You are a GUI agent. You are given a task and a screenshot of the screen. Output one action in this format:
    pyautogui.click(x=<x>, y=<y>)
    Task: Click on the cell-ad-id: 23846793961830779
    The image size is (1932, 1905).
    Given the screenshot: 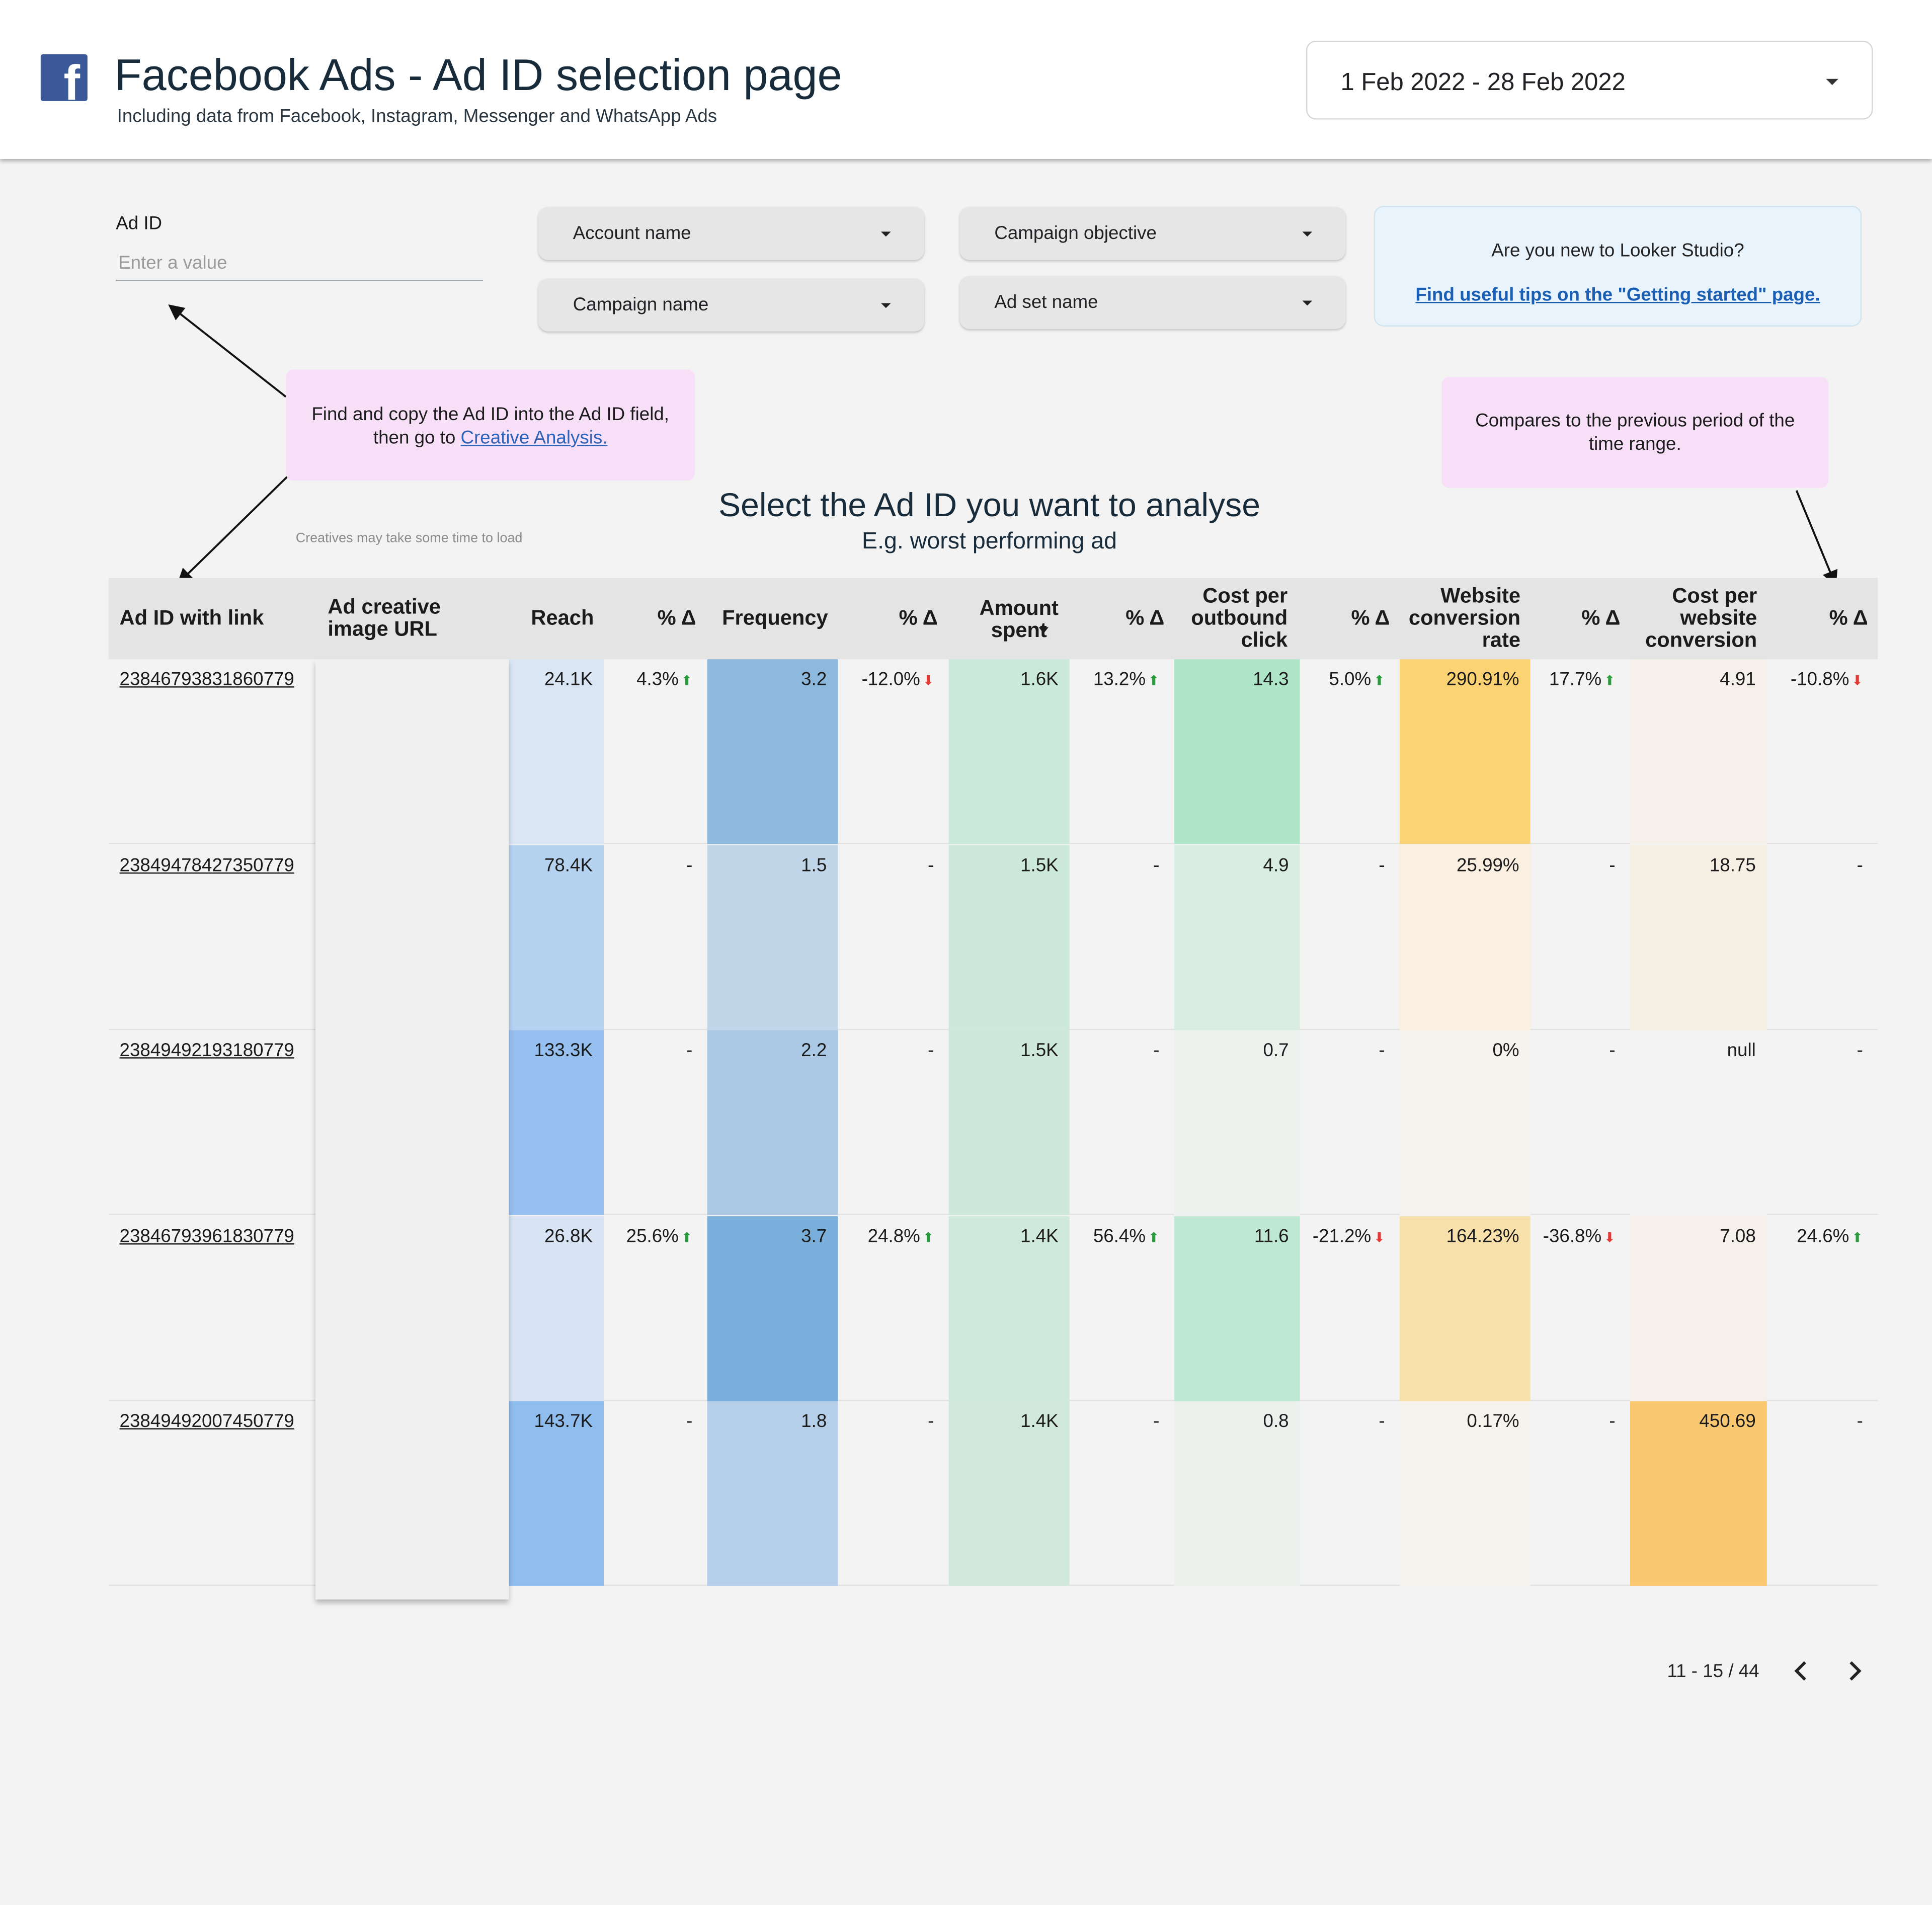 What is the action you would take?
    pyautogui.click(x=212, y=1308)
    